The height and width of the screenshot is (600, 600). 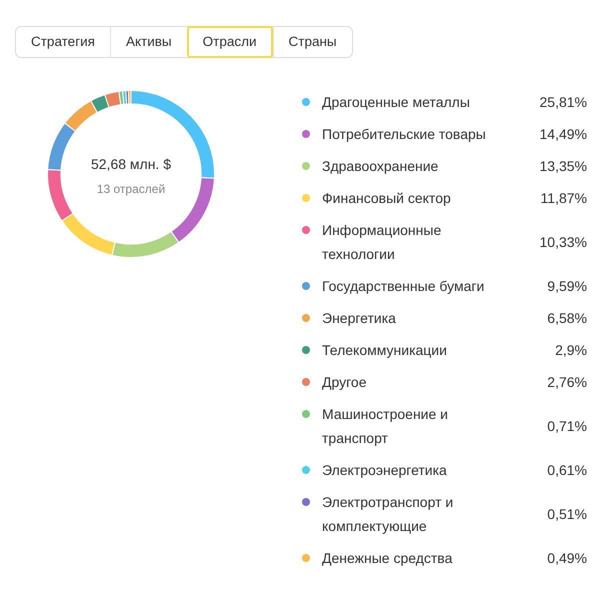 What do you see at coordinates (404, 134) in the screenshot?
I see `legend-label: Потребительские товары` at bounding box center [404, 134].